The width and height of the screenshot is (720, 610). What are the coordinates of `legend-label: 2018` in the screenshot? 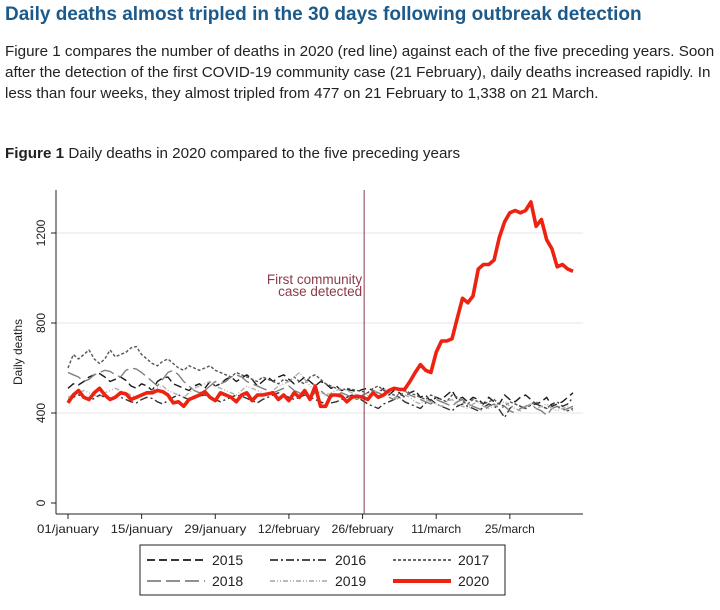 It's located at (227, 581).